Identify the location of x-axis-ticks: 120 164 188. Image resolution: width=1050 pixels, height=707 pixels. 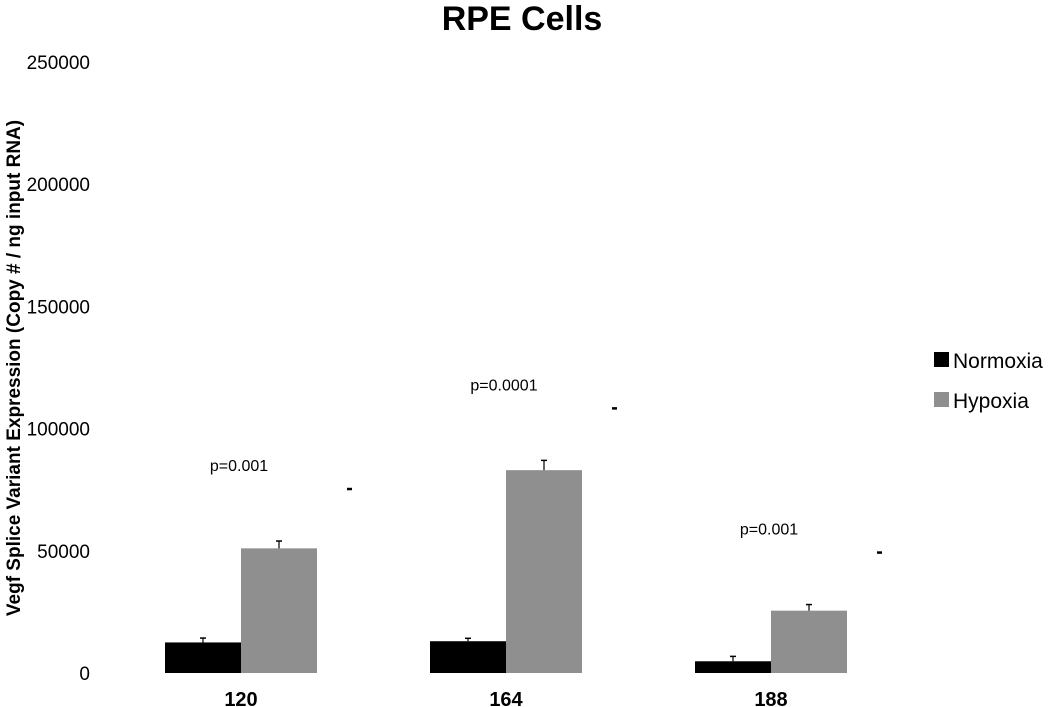
(505, 698).